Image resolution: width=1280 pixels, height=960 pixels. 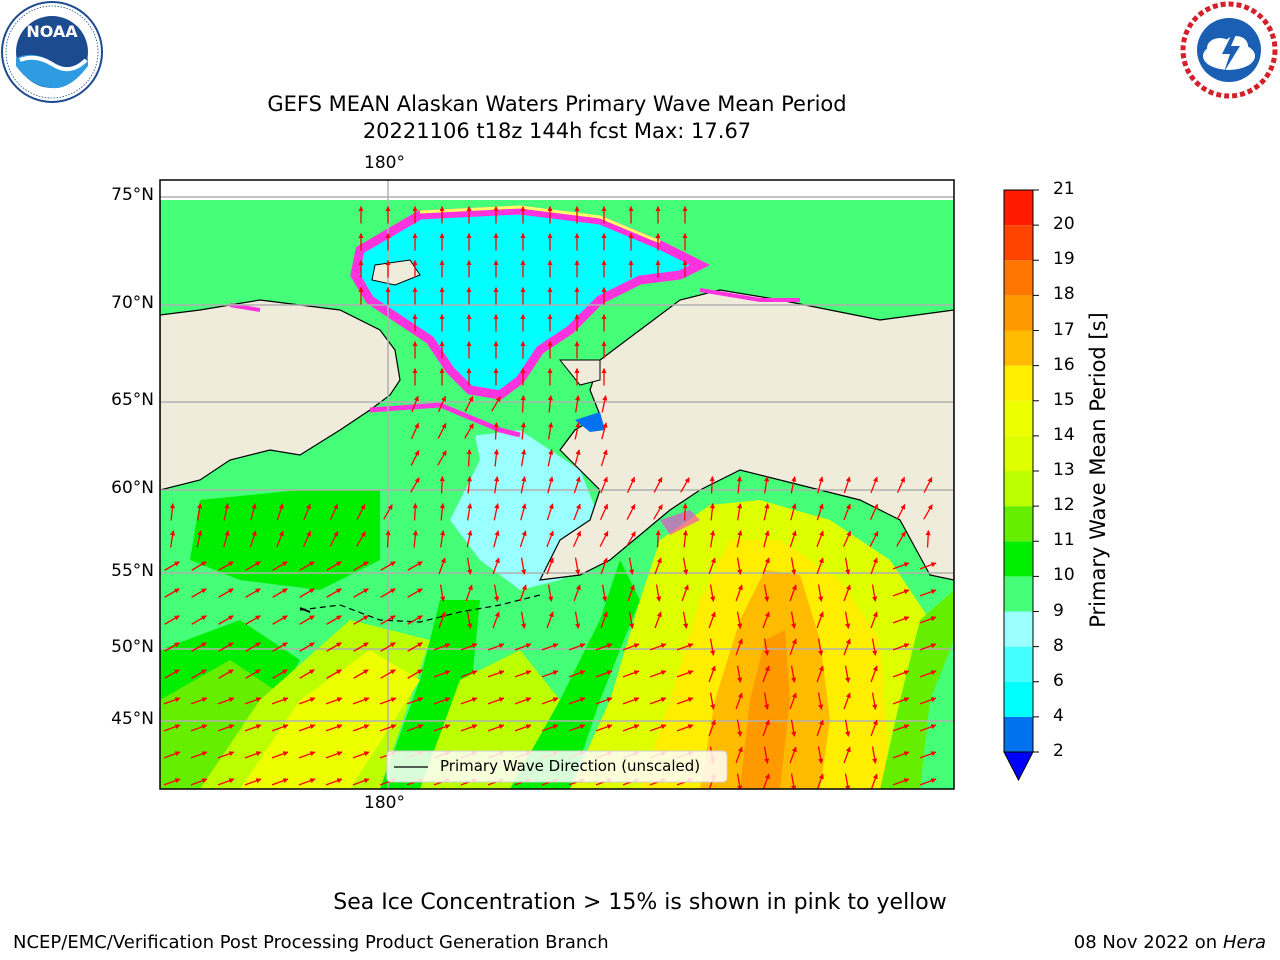 What do you see at coordinates (557, 766) in the screenshot?
I see `arrow-legend` at bounding box center [557, 766].